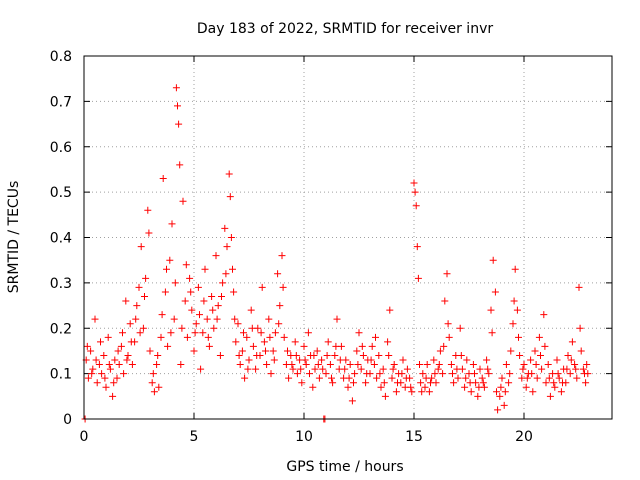 The height and width of the screenshot is (480, 640). Describe the element at coordinates (524, 437) in the screenshot. I see `x-tick-label: 20` at that location.